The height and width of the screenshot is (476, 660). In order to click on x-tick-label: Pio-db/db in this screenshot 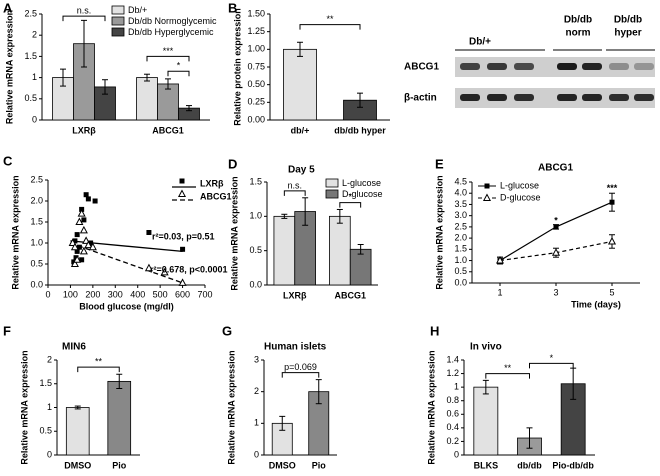, I will do `click(573, 465)`.